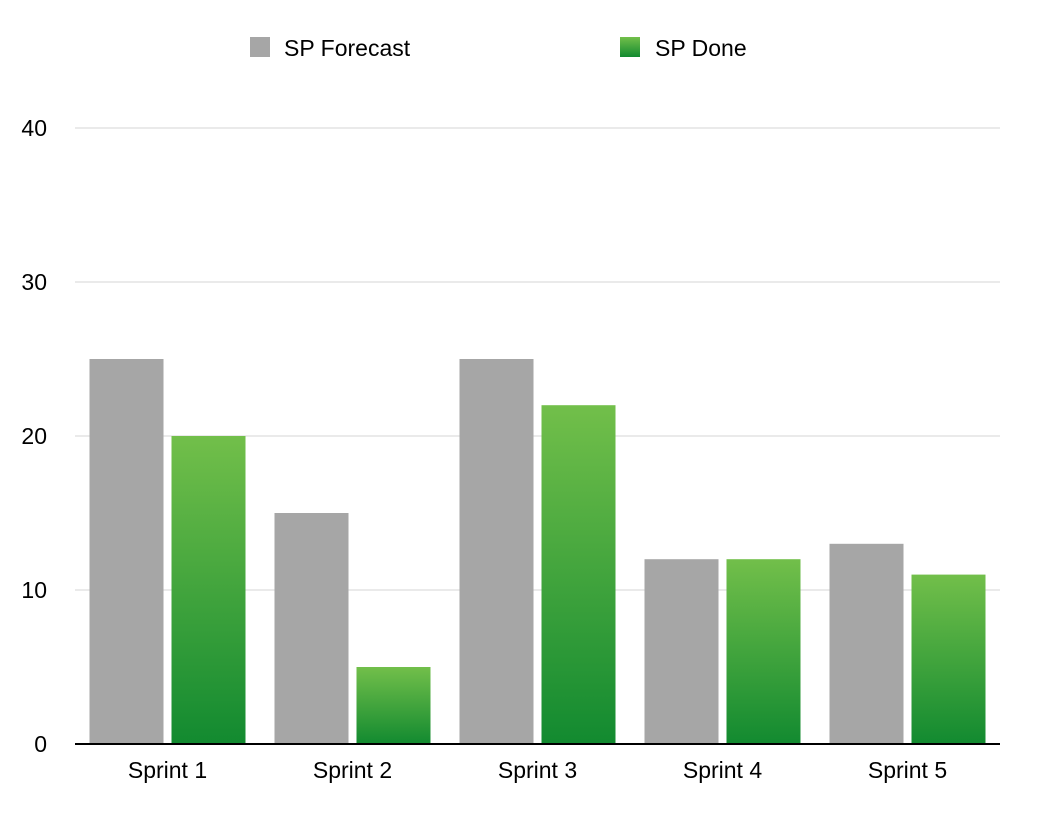 This screenshot has width=1062, height=820. I want to click on x-axis: Sprint 1 Sprint 2 Sprint 3 Sprint 4 Sprint 5, so click(537, 763).